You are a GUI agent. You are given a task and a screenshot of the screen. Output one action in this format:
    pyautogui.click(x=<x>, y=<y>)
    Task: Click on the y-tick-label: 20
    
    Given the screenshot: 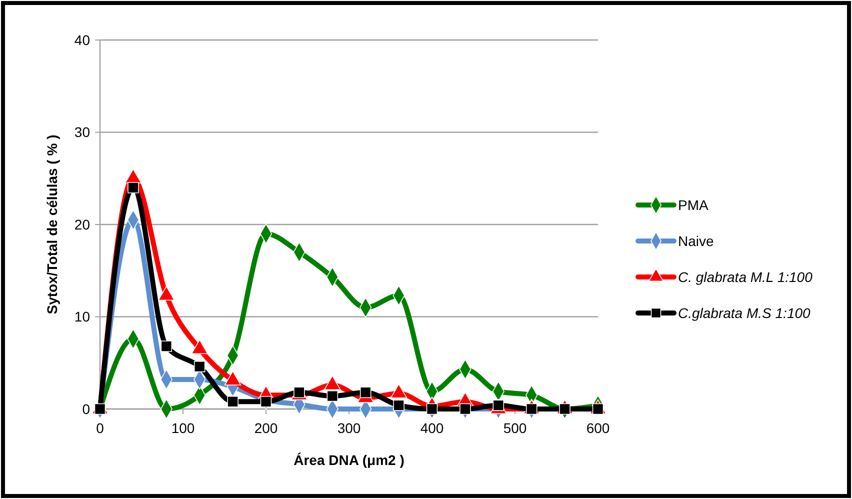 What is the action you would take?
    pyautogui.click(x=82, y=224)
    